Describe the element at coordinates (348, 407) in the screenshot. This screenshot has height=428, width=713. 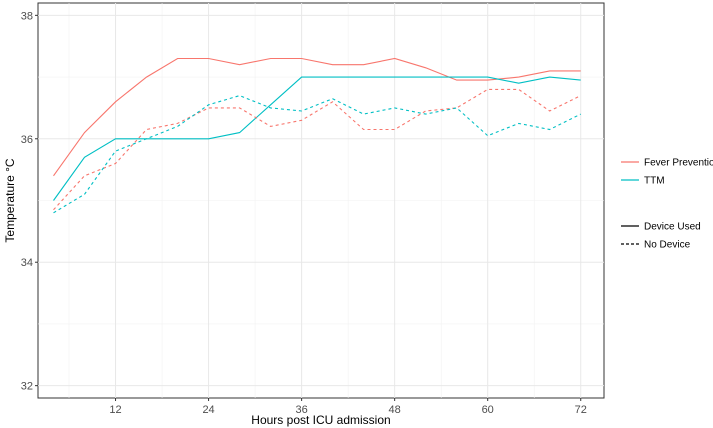
I see `x-axis-ticks: 12 24 36 48 60 72` at that location.